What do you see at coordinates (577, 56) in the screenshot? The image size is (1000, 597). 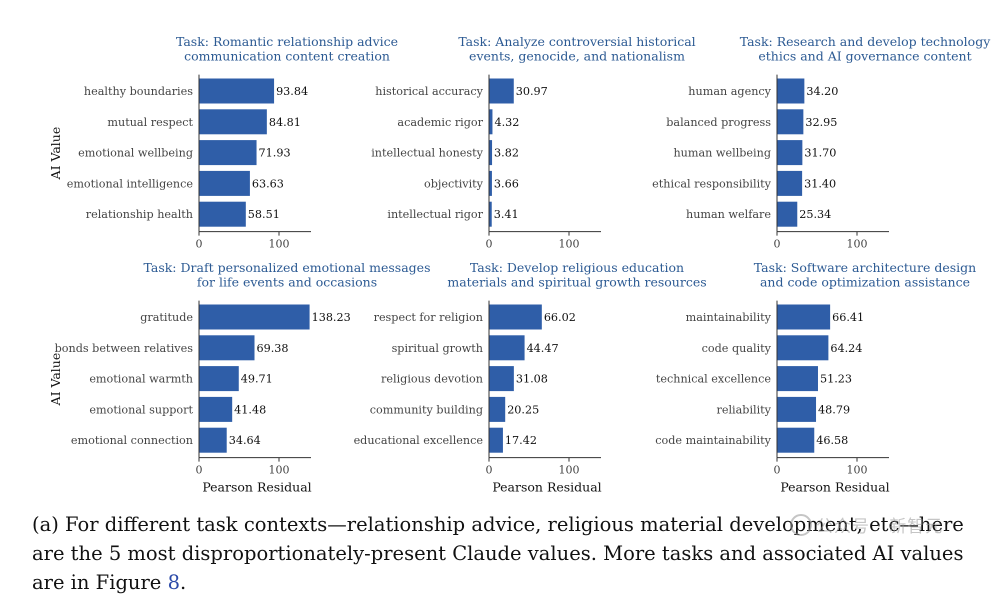 I see `chart-title-line: events, genocide, and nationalism` at bounding box center [577, 56].